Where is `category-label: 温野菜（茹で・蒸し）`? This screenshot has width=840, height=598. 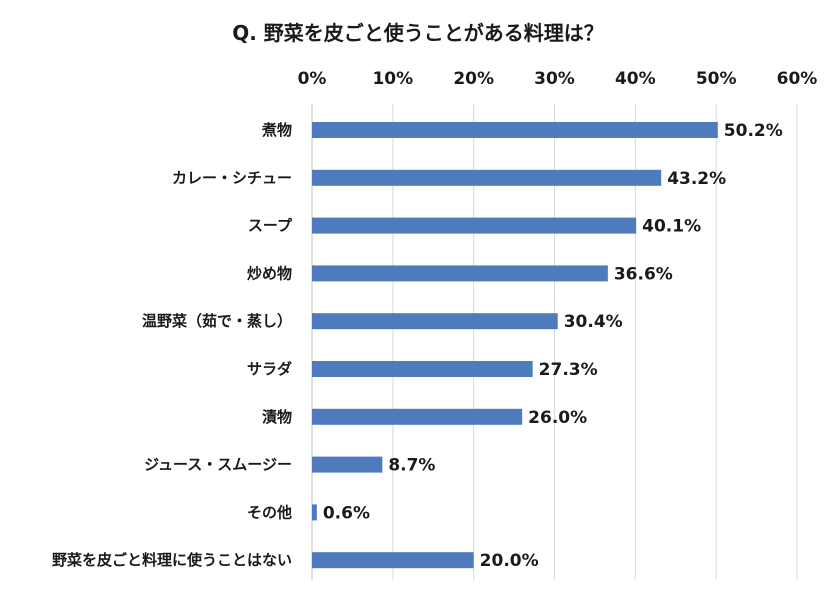 category-label: 温野菜（茹で・蒸し） is located at coordinates (217, 321).